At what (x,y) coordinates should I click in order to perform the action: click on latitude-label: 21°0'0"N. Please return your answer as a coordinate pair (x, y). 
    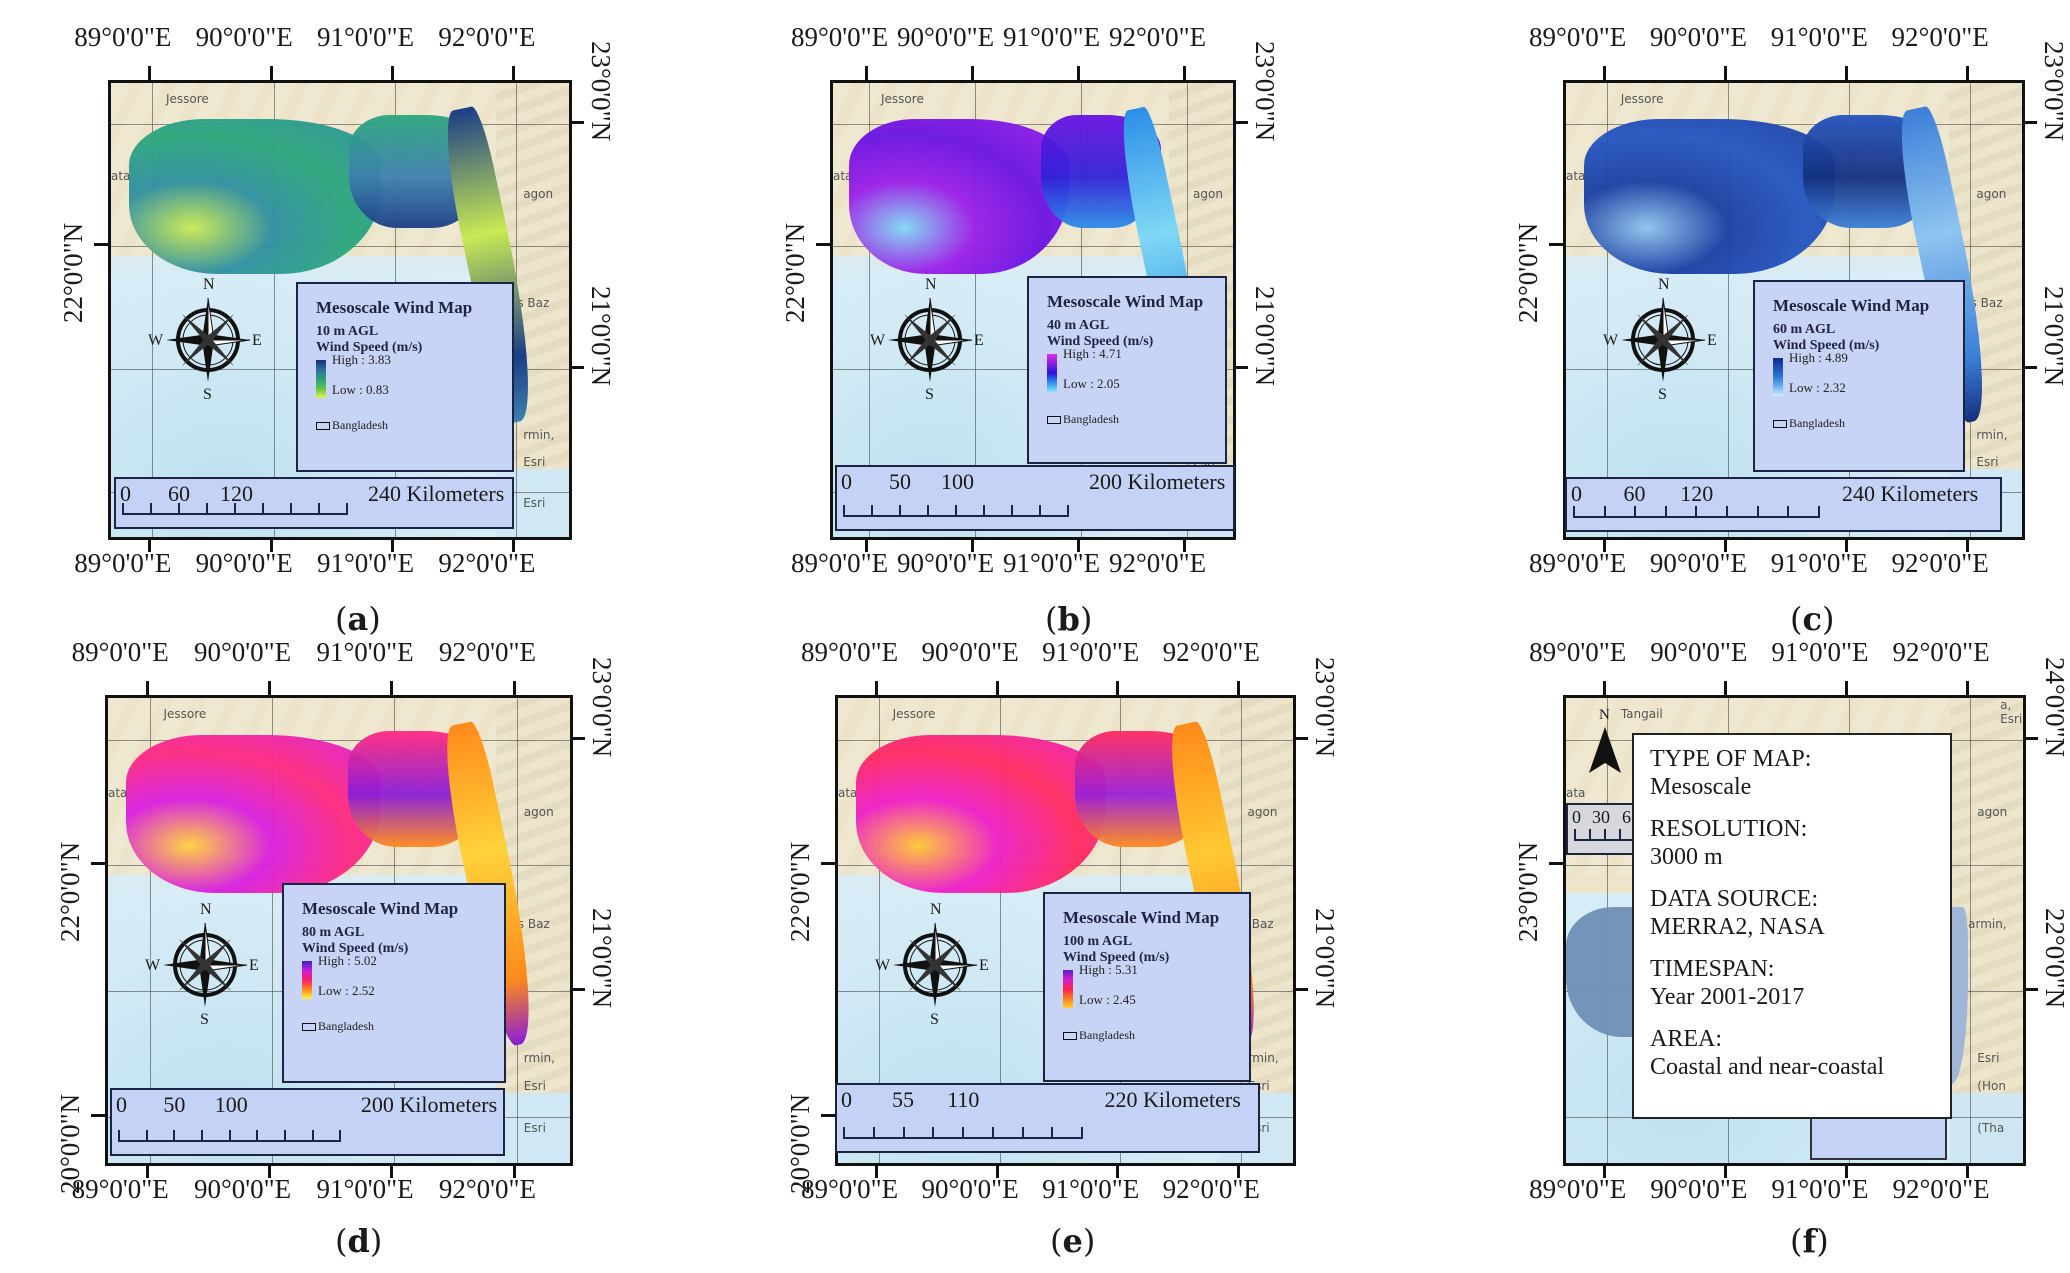
    Looking at the image, I should click on (602, 958).